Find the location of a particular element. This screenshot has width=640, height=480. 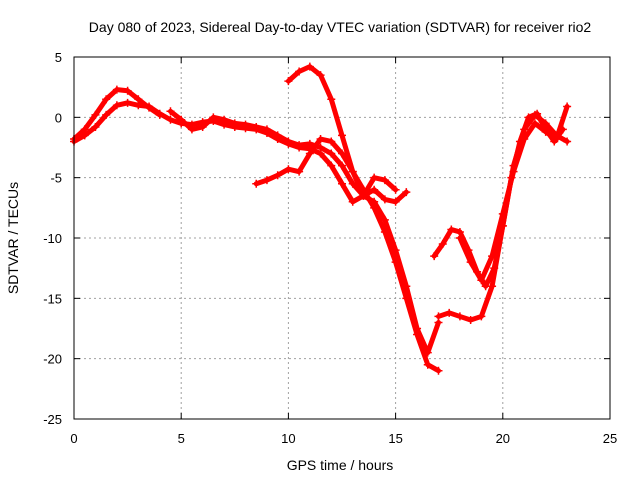

x-axis-label: GPS time / hours is located at coordinates (340, 465).